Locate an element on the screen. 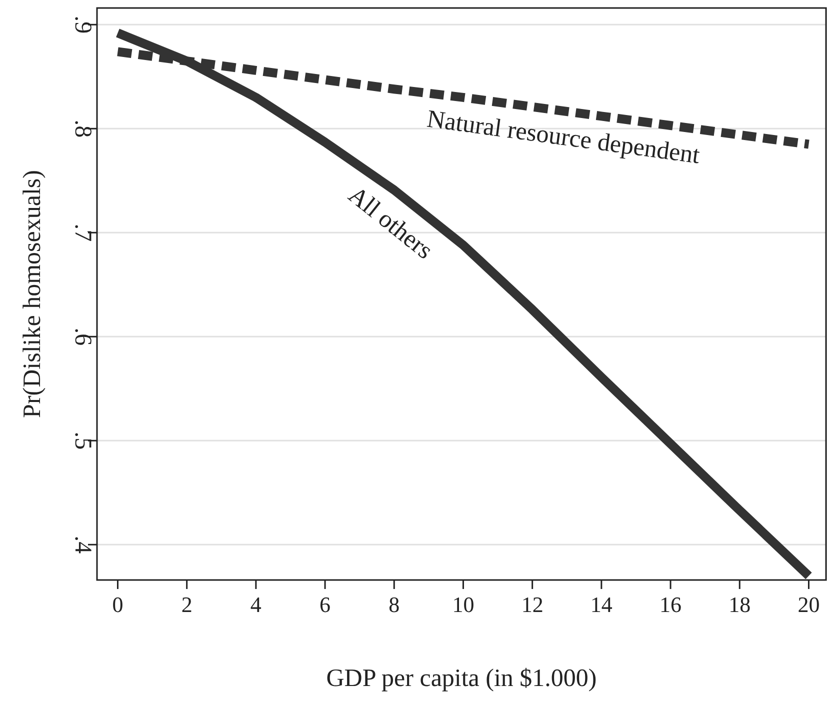  x-axis-title: GDP per capita (in $1.000) is located at coordinates (461, 678).